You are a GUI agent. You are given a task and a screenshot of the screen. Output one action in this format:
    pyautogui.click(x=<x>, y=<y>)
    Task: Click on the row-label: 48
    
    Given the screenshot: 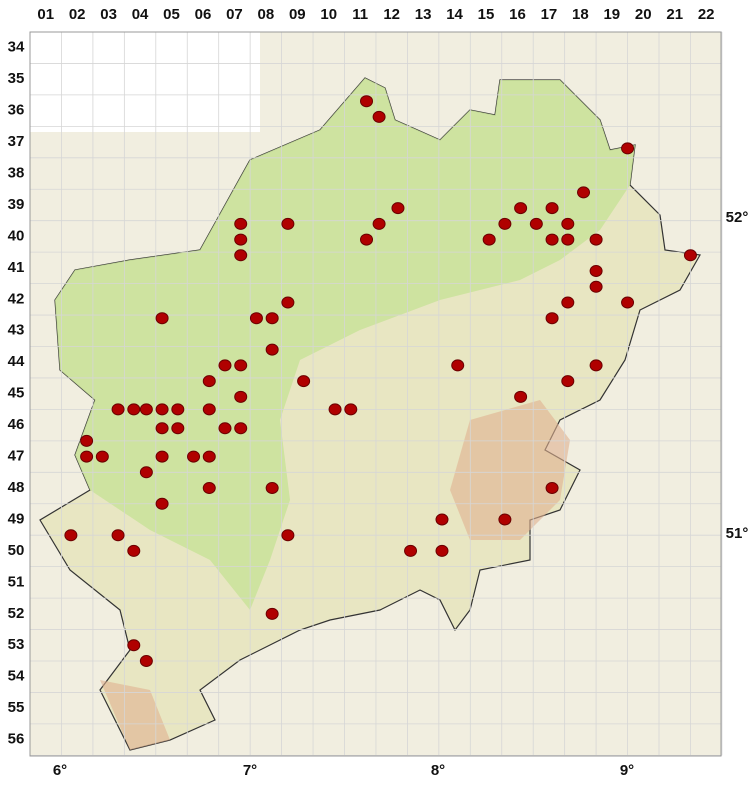 What is the action you would take?
    pyautogui.click(x=16, y=487)
    